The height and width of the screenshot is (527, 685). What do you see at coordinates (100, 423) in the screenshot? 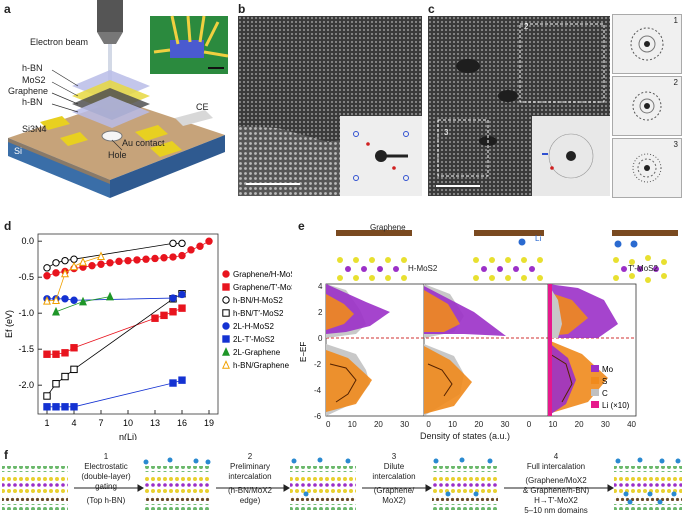
I see `x-tick-label: 7` at bounding box center [100, 423].